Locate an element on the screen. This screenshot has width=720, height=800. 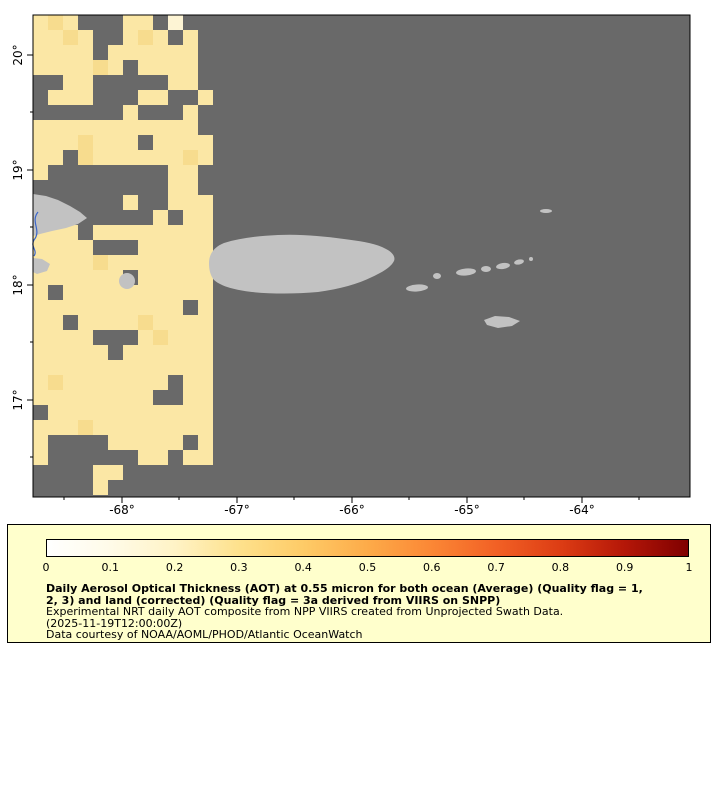
colorbar-tick-label: 0.3 is located at coordinates (239, 567).